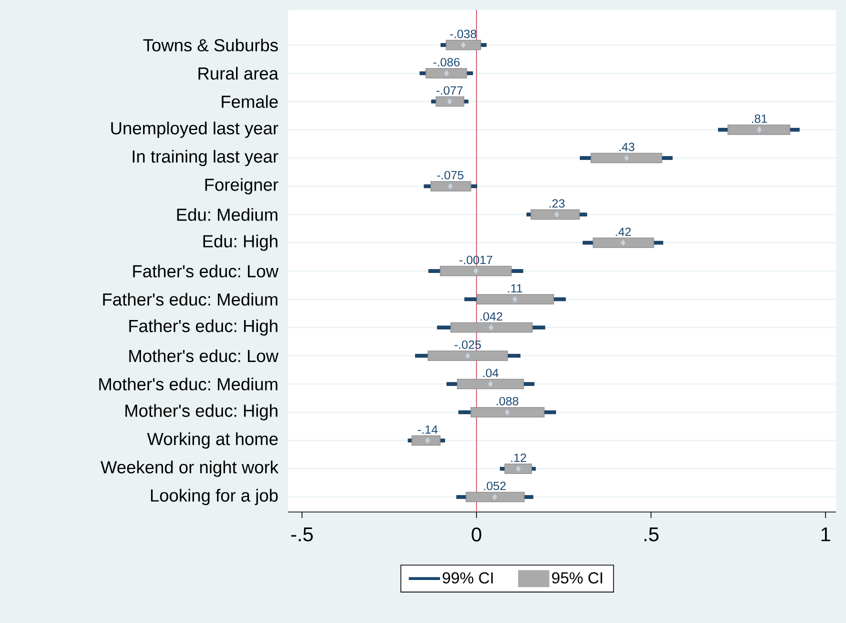 This screenshot has height=623, width=846. What do you see at coordinates (477, 534) in the screenshot?
I see `x-tick-label: 0` at bounding box center [477, 534].